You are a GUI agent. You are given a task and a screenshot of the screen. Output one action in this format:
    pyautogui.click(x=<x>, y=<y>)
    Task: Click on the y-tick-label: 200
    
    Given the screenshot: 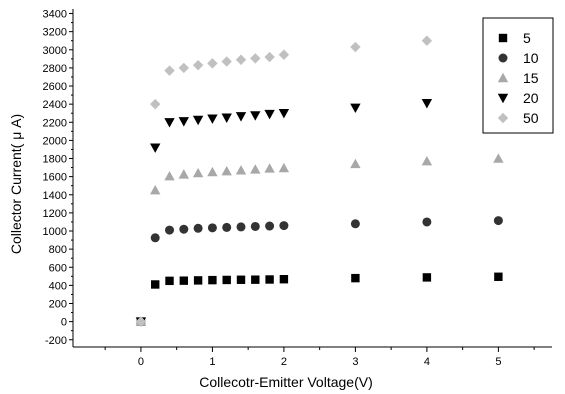 What is the action you would take?
    pyautogui.click(x=58, y=305)
    